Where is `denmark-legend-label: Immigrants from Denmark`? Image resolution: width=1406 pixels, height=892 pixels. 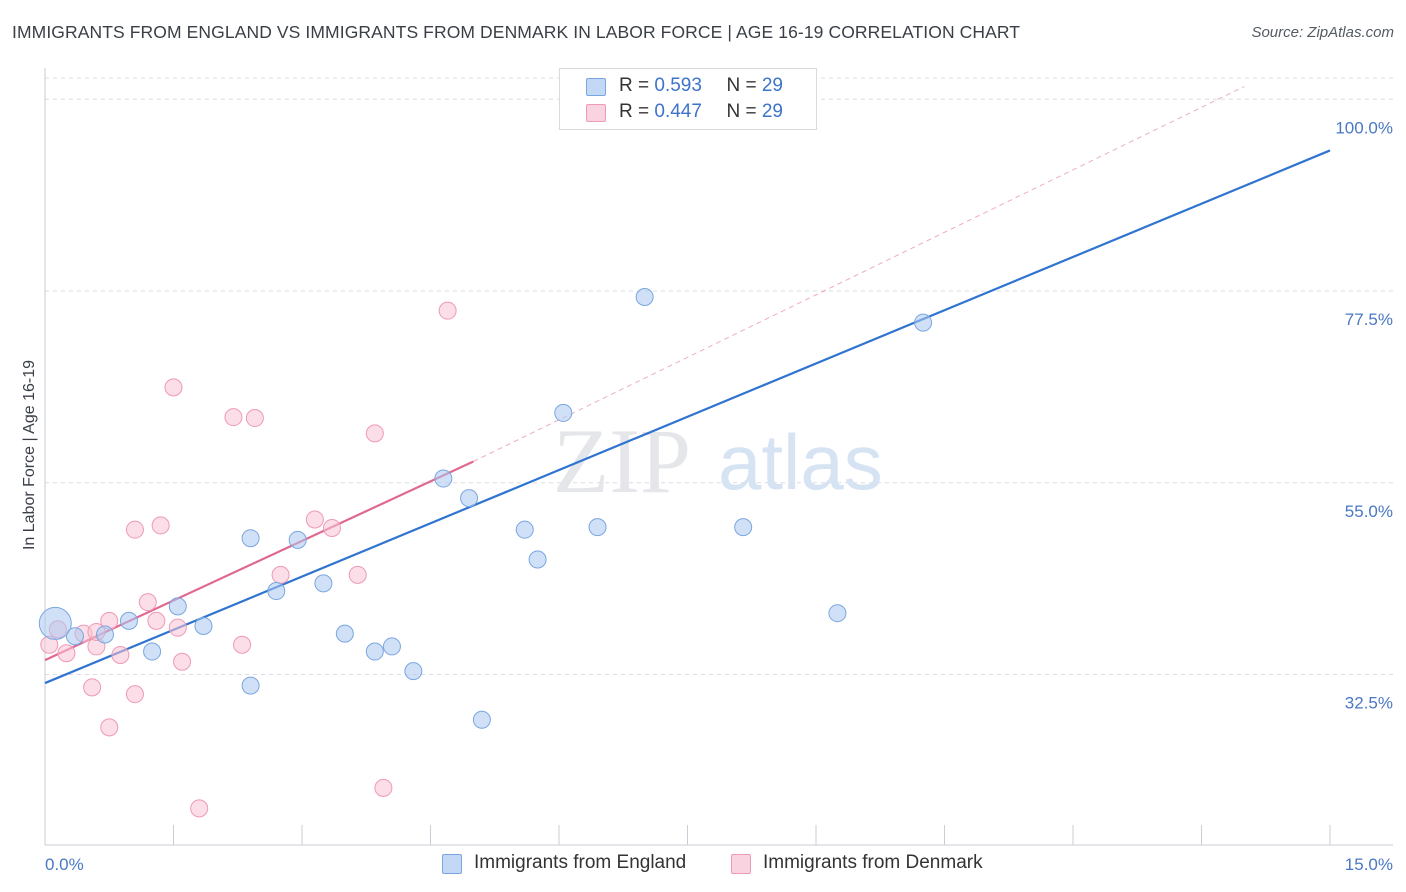 denmark-legend-label: Immigrants from Denmark is located at coordinates (873, 862).